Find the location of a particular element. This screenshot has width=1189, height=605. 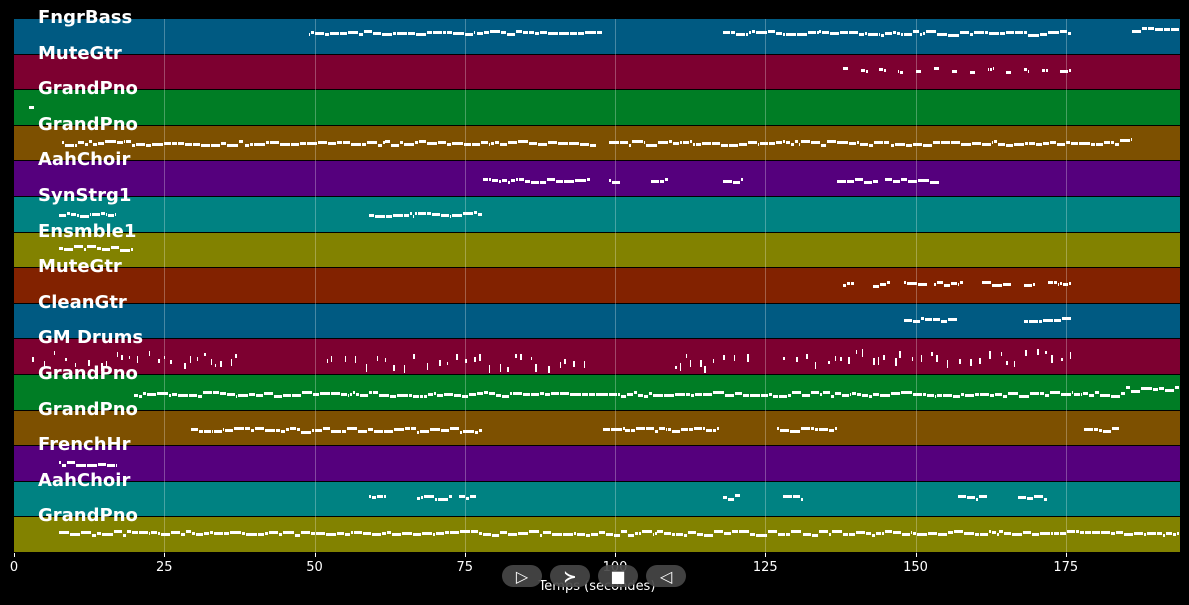

play-button: ▷ is located at coordinates (522, 576).